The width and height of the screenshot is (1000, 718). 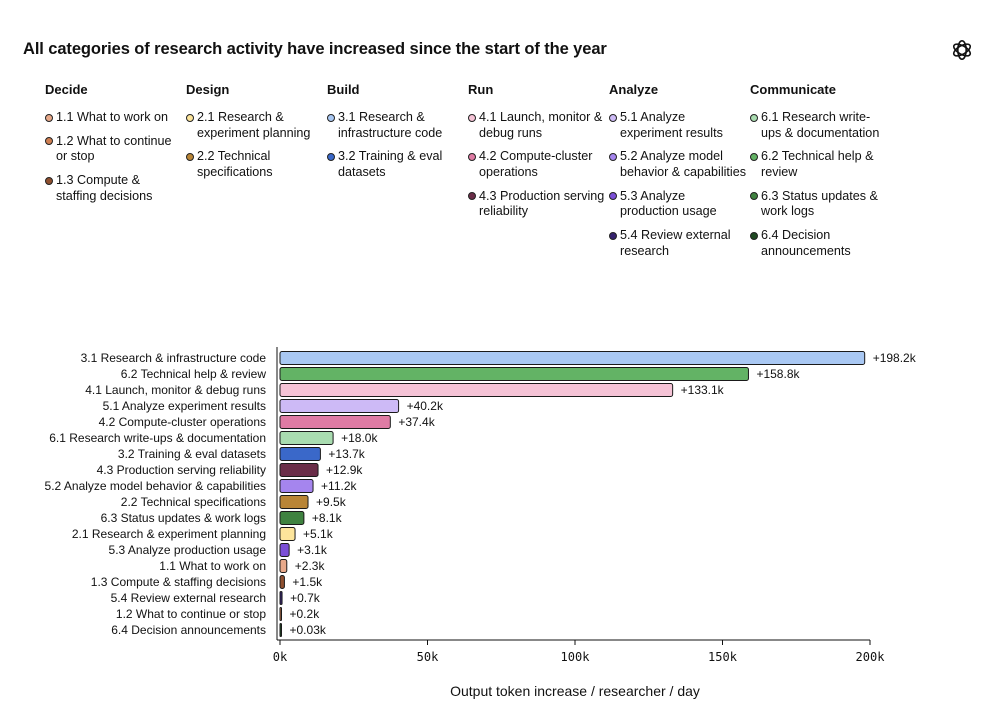 I want to click on legend-item: 1.1 What to work on, so click(x=114, y=118).